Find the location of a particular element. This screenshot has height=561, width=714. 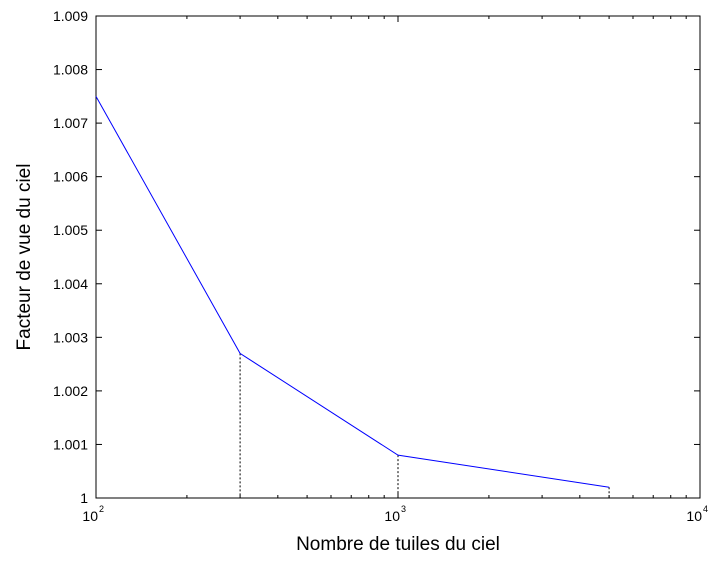

y-tick-label: 1 is located at coordinates (84, 498).